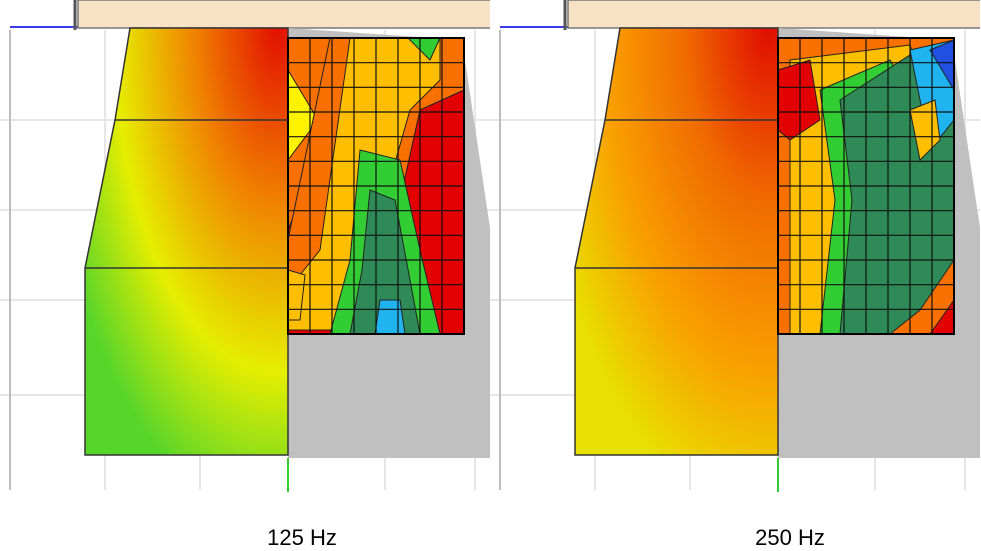 This screenshot has height=551, width=981. Describe the element at coordinates (390, 317) in the screenshot. I see `contour-band` at that location.